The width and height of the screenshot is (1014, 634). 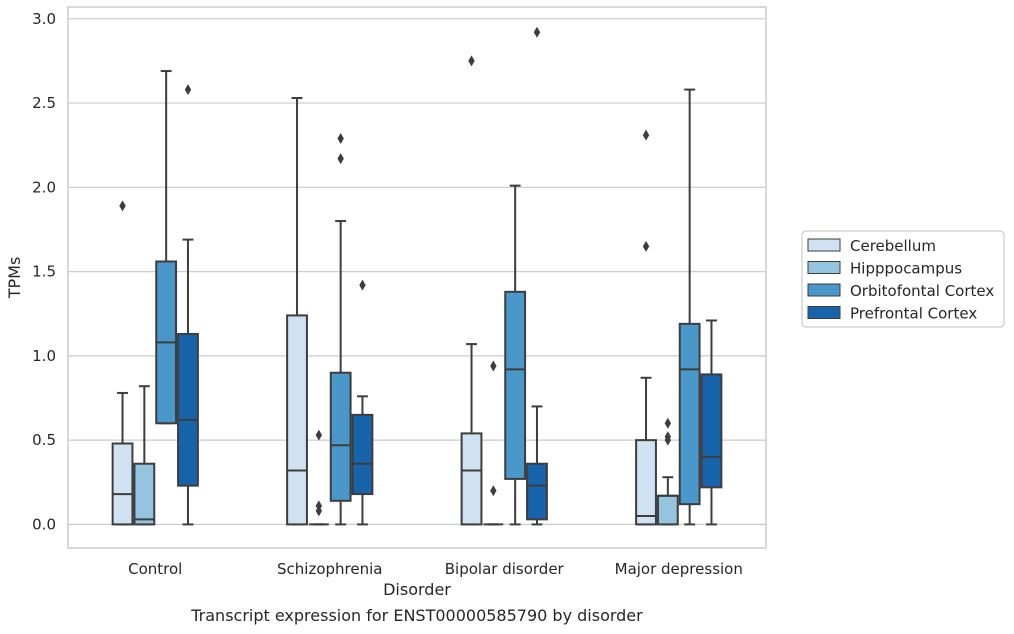 I want to click on legend-frame, so click(x=903, y=279).